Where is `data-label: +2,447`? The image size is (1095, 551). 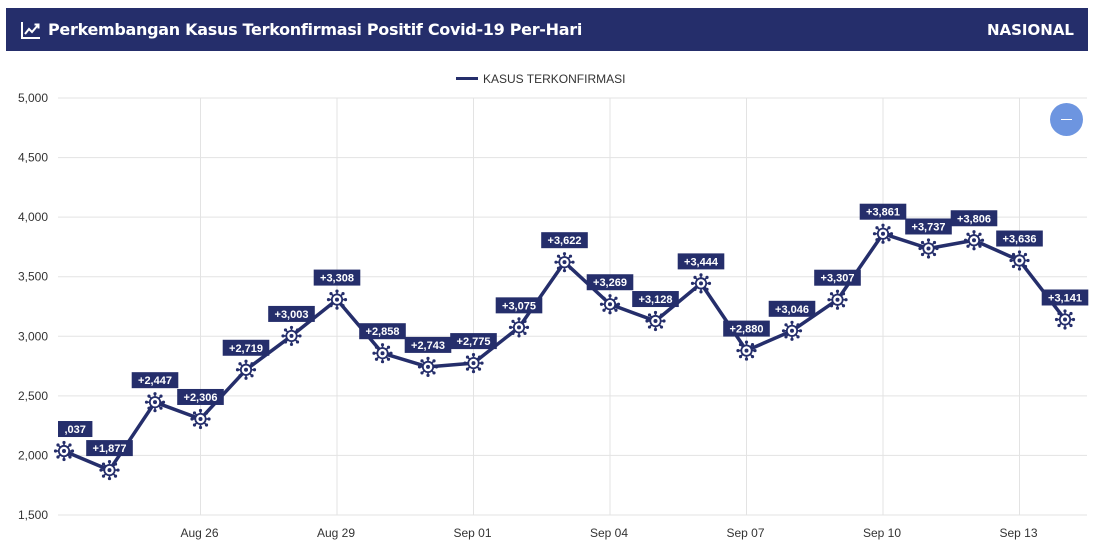 data-label: +2,447 is located at coordinates (155, 381).